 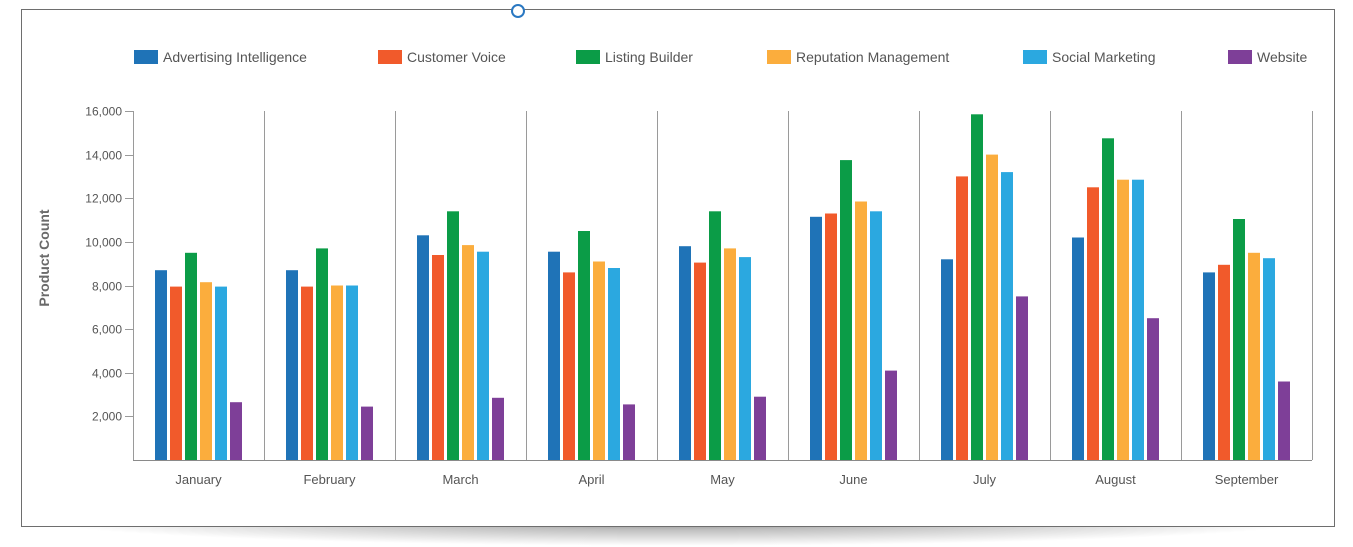 What do you see at coordinates (518, 11) in the screenshot?
I see `ring-icon` at bounding box center [518, 11].